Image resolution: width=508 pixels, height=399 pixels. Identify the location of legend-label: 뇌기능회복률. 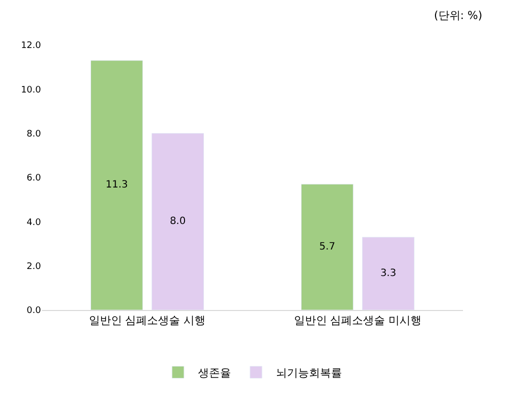
(309, 373).